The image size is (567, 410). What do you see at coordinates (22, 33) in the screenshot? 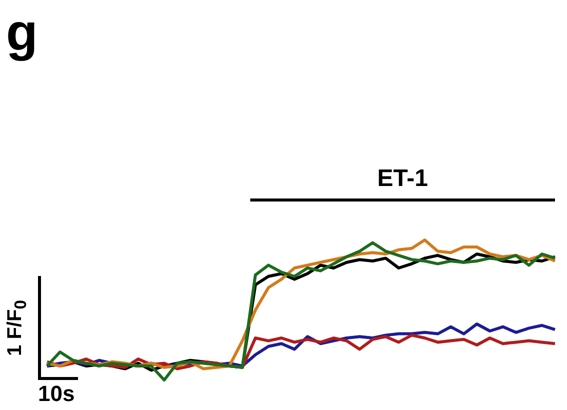
I see `chart-title: g` at bounding box center [22, 33].